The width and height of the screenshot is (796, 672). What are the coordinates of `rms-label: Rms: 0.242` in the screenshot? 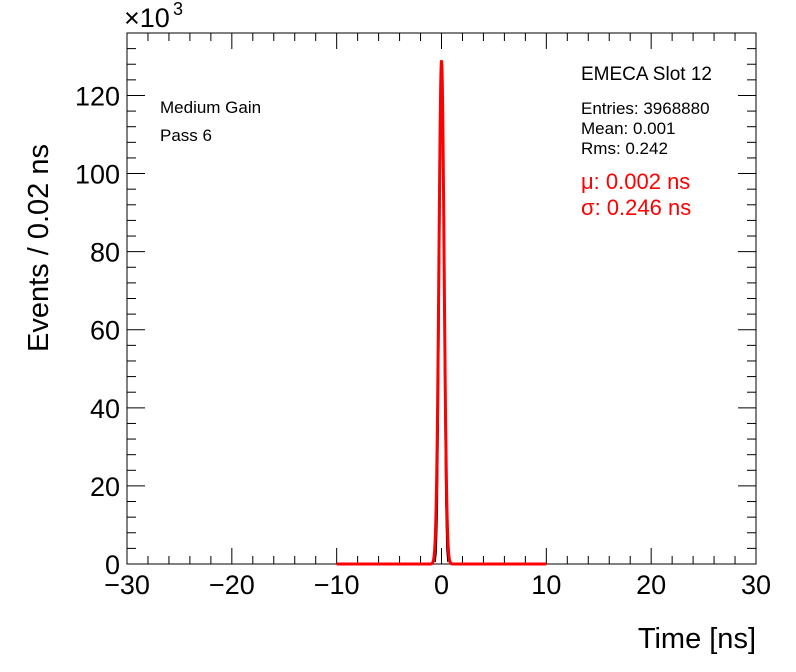 It's located at (624, 148).